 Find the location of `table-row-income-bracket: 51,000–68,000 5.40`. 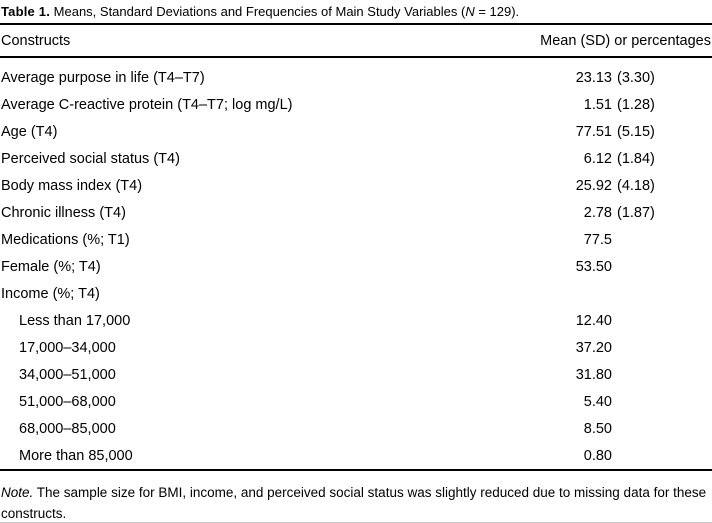

table-row-income-bracket: 51,000–68,000 5.40 is located at coordinates (356, 401).